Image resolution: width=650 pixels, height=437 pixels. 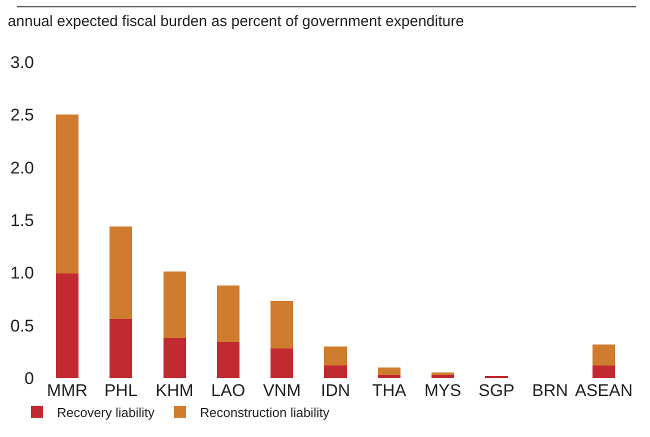 What do you see at coordinates (22, 273) in the screenshot?
I see `y-tick-label: 1.0` at bounding box center [22, 273].